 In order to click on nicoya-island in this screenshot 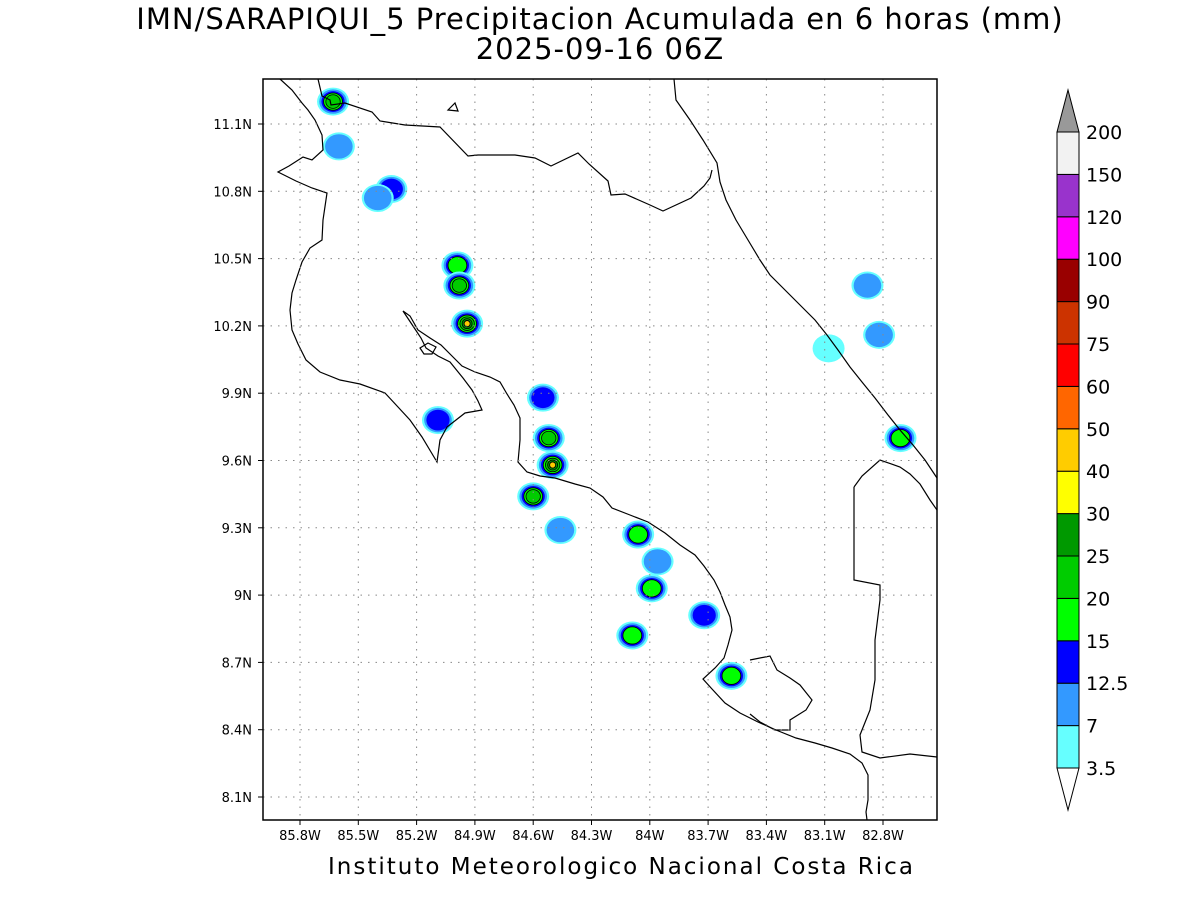, I will do `click(428, 348)`.